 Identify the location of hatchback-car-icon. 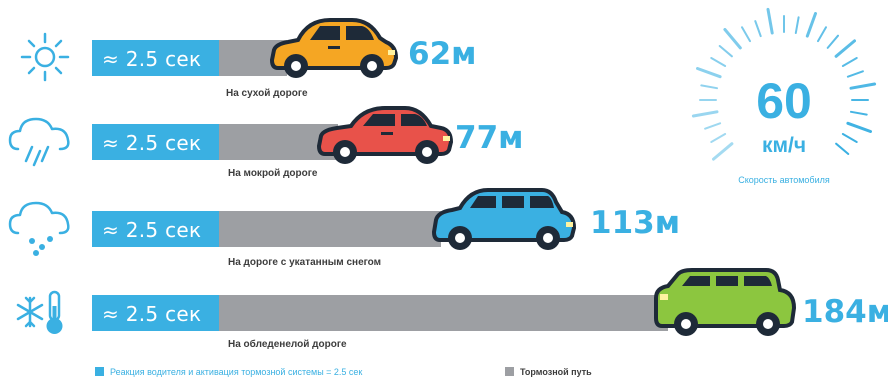
(334, 48).